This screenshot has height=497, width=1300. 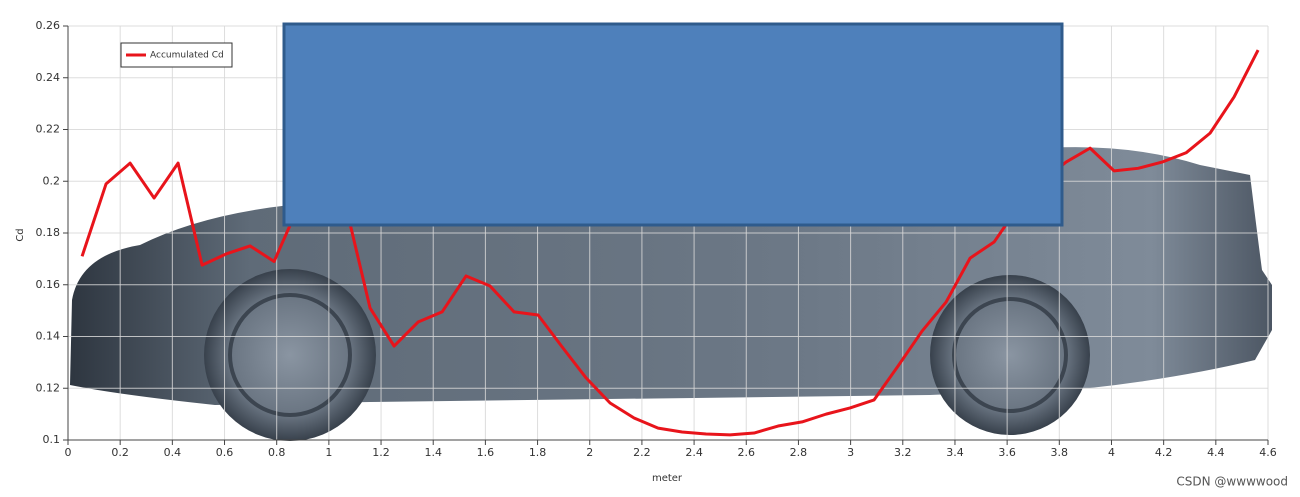 I want to click on y-tick-label: 0.16, so click(x=48, y=284).